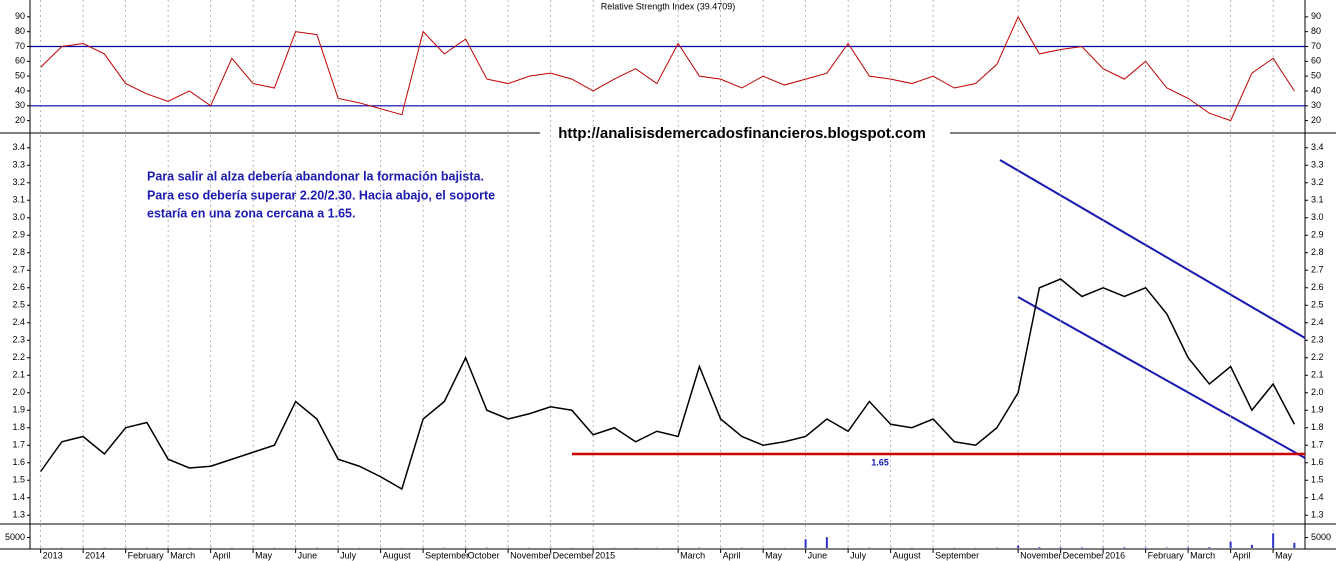 The width and height of the screenshot is (1336, 561). I want to click on y-tick-label: 1.6, so click(1317, 462).